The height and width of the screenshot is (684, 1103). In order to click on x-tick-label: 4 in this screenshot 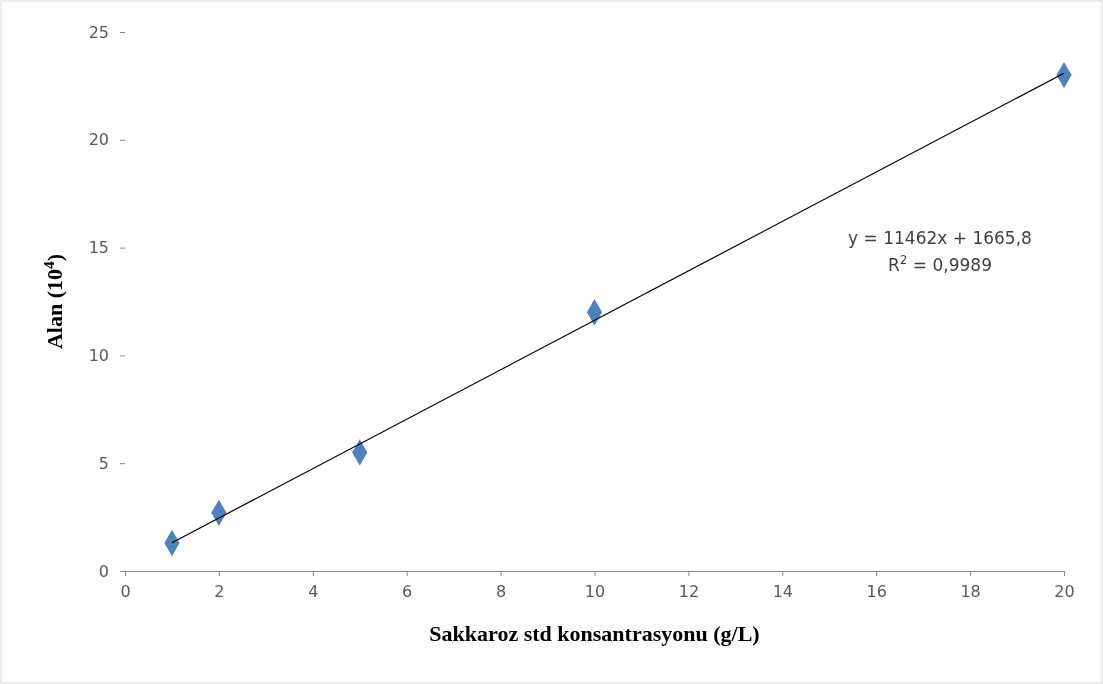, I will do `click(313, 591)`.